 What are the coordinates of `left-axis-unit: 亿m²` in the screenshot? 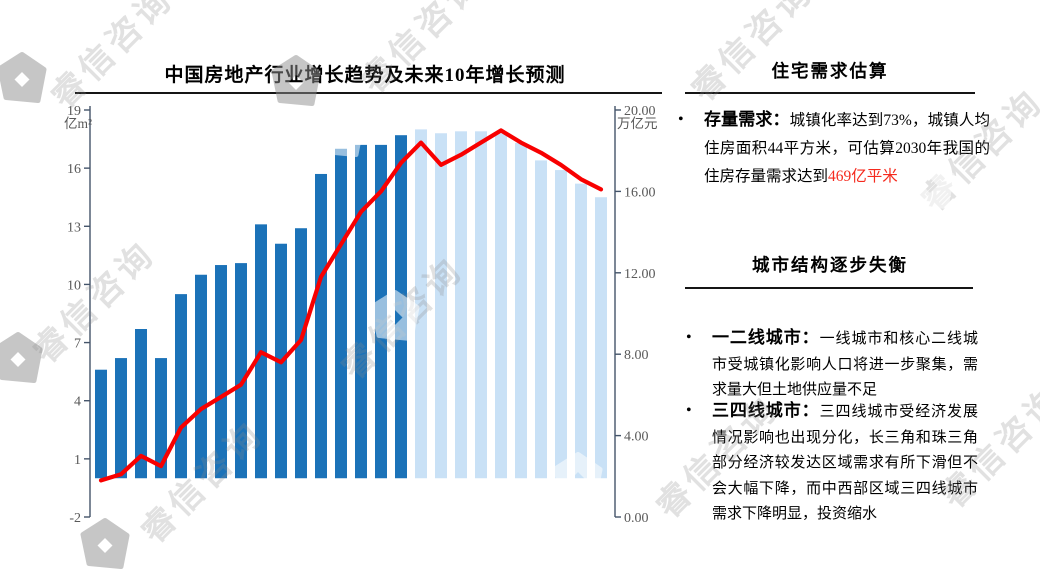 It's located at (78, 123).